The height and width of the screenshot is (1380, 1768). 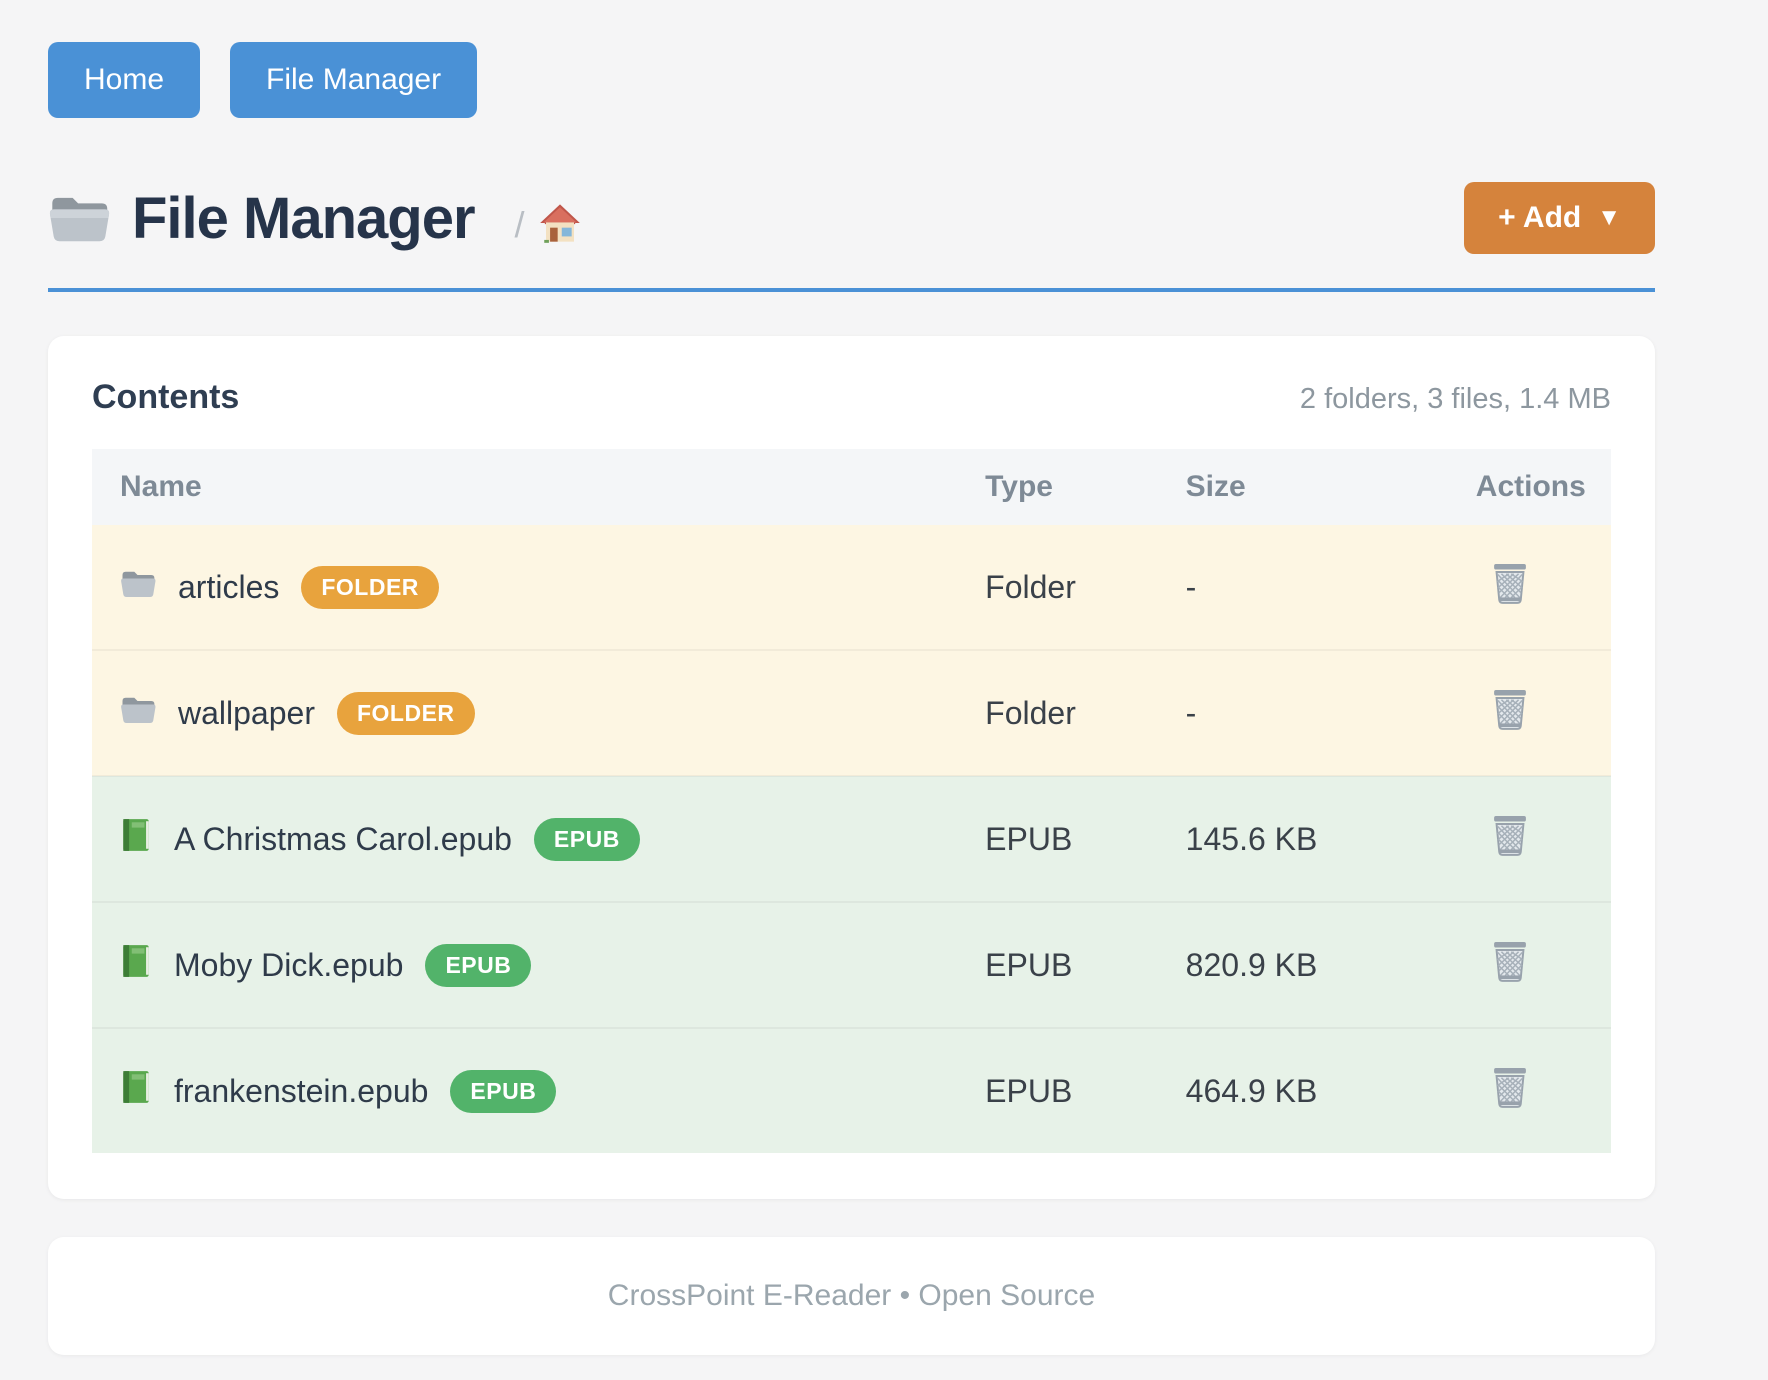 I want to click on home-icon, so click(x=560, y=225).